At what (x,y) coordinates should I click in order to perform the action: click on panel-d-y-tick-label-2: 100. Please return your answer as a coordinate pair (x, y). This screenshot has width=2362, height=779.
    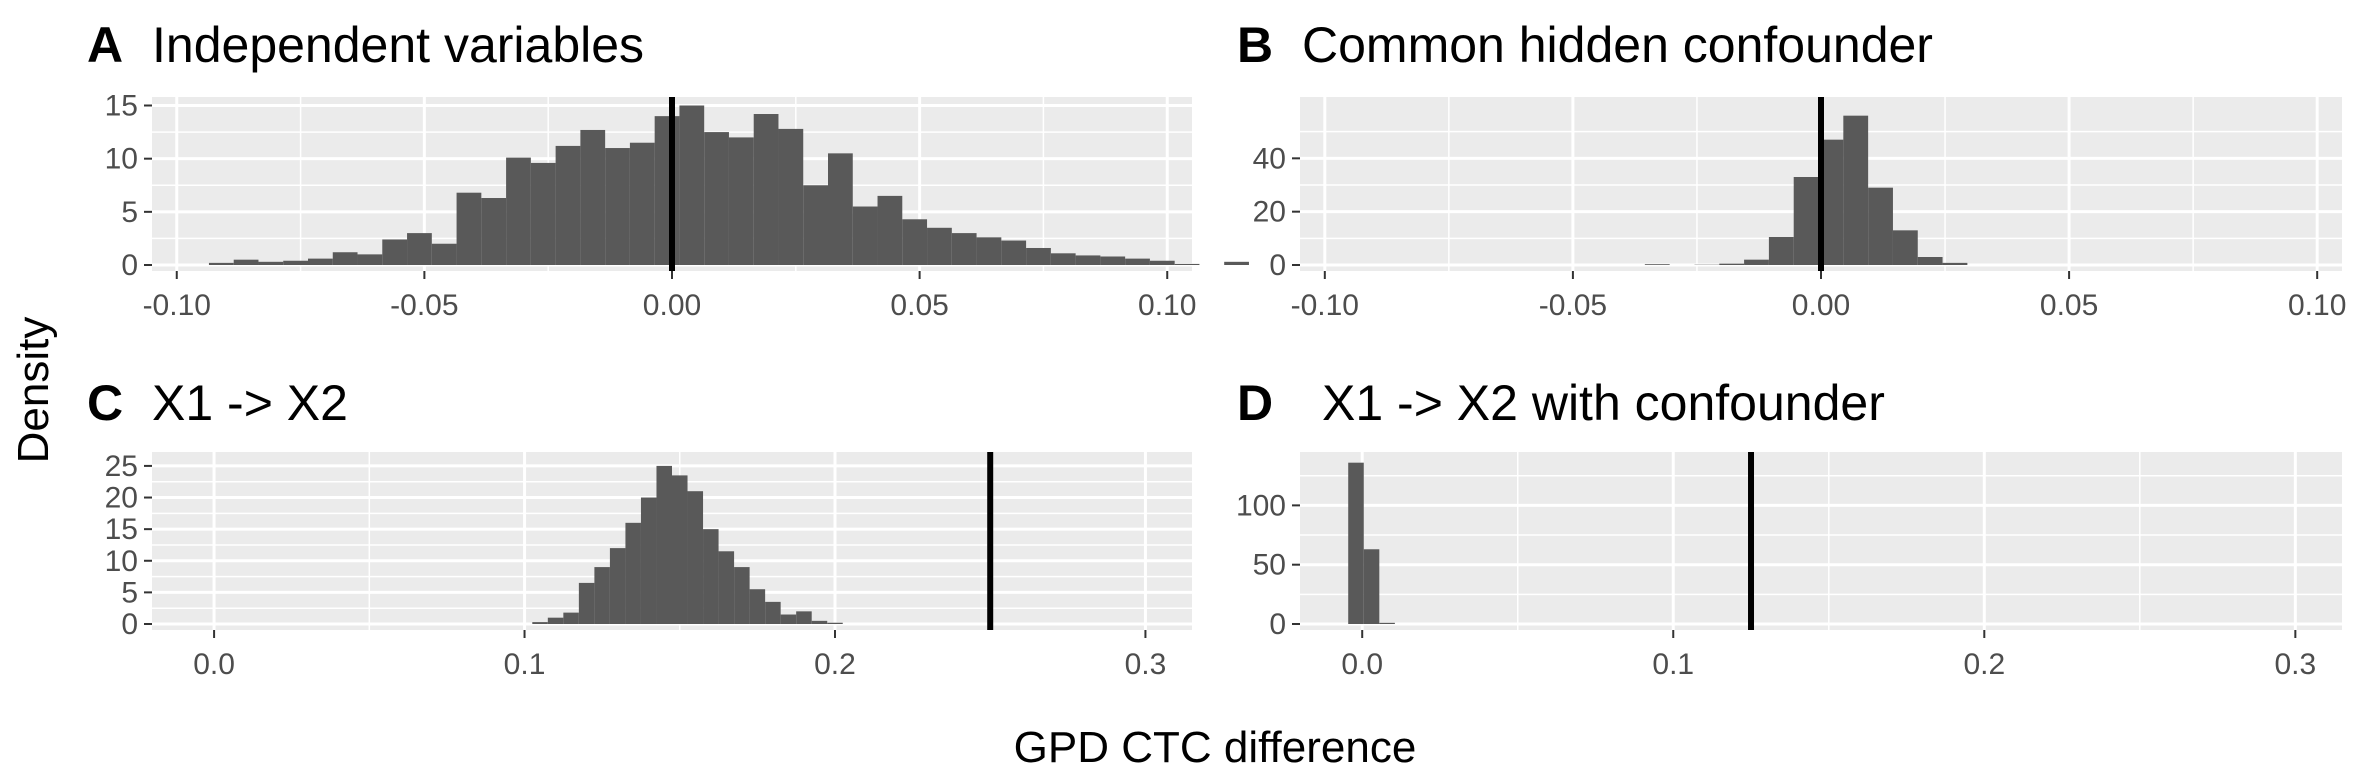
    Looking at the image, I should click on (1261, 505).